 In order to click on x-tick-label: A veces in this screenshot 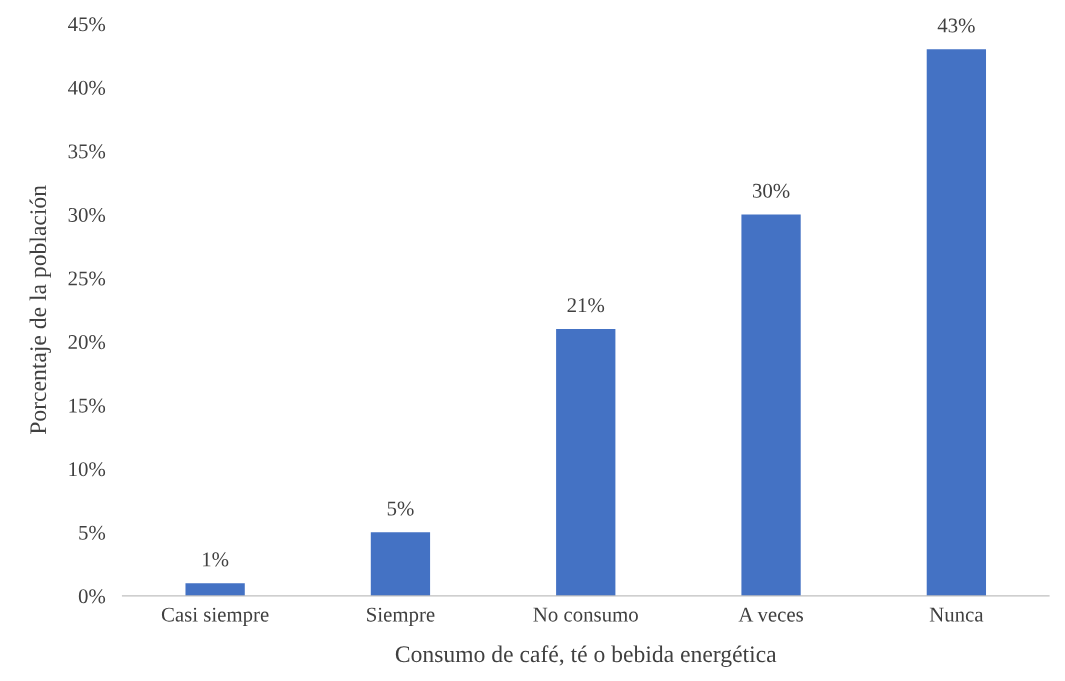, I will do `click(770, 614)`.